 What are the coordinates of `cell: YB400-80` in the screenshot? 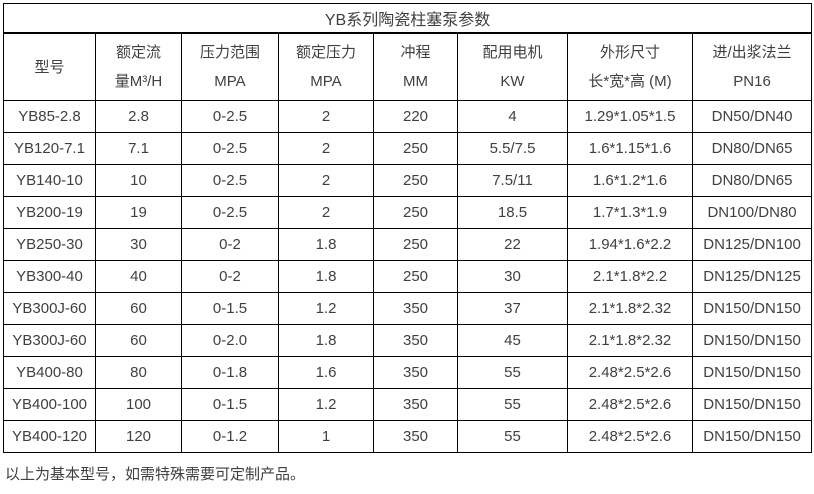 It's located at (49, 372).